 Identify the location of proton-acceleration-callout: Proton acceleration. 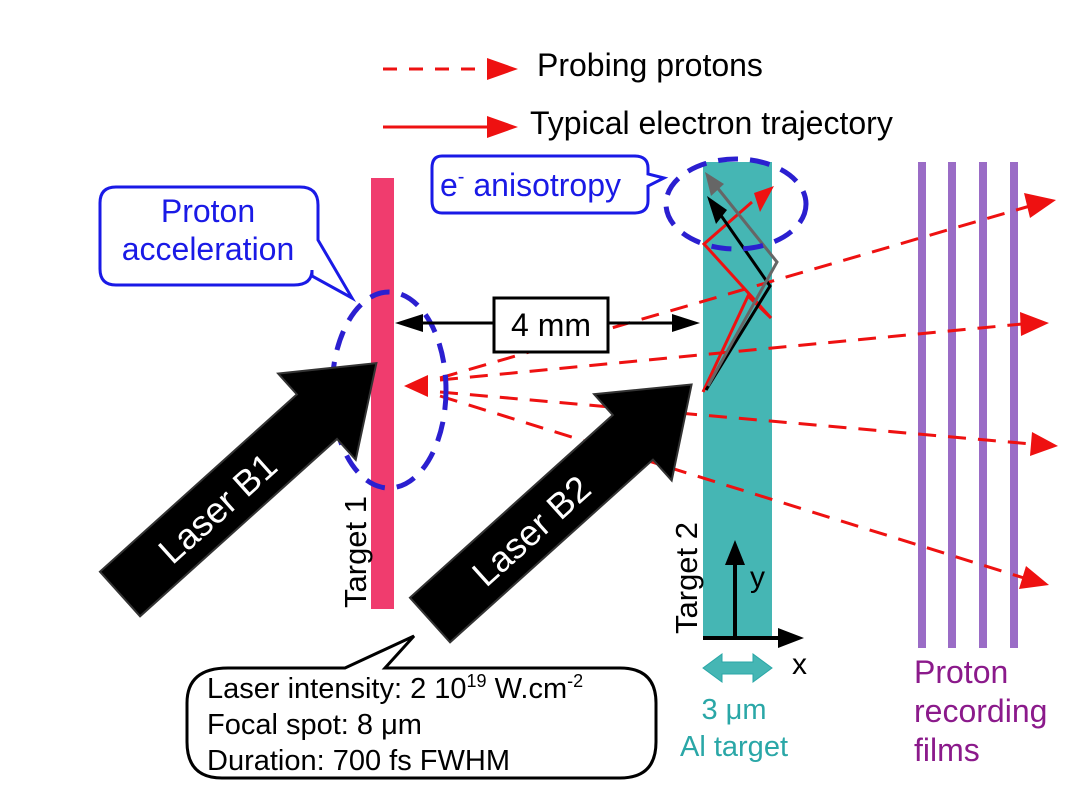
(227, 243).